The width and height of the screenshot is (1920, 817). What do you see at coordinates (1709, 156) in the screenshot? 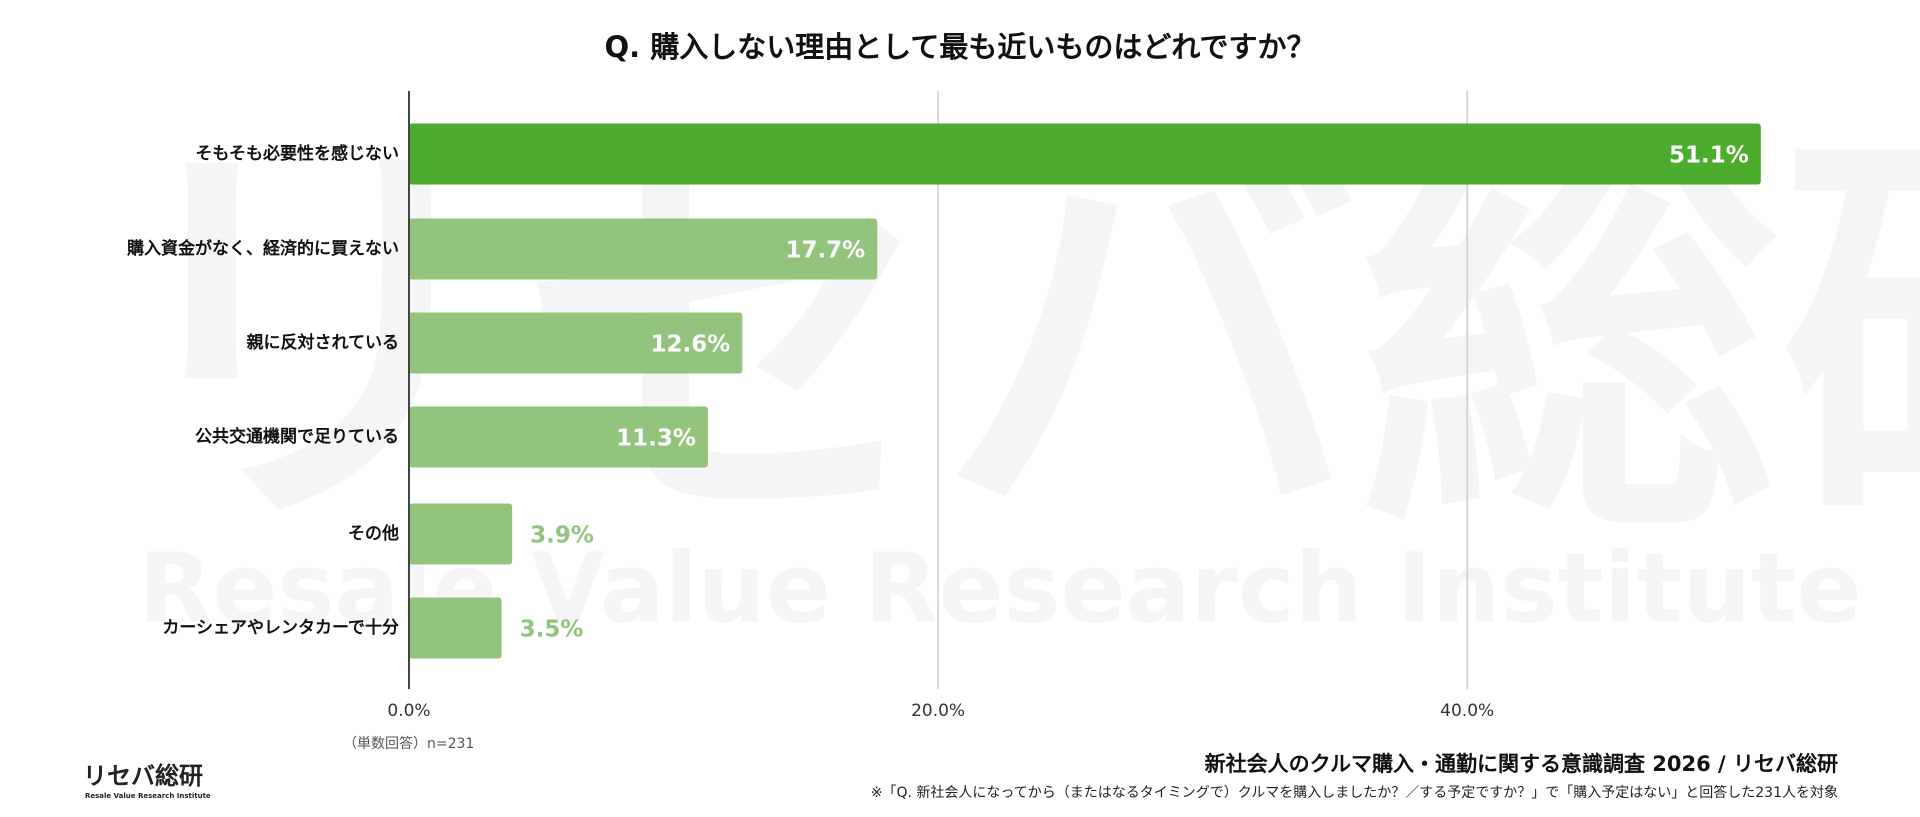
I see `value-label: 51.1%` at bounding box center [1709, 156].